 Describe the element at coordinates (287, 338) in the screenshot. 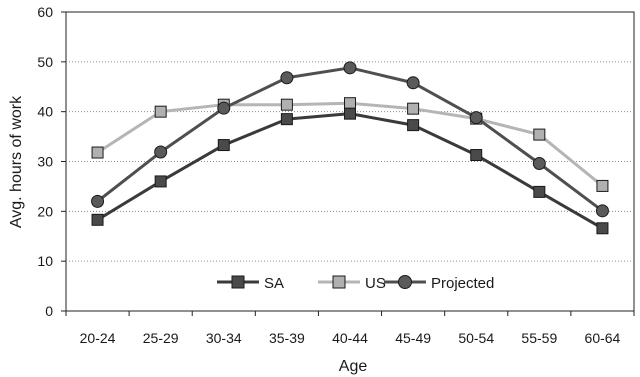

I see `x-tick-label: 35-39` at that location.